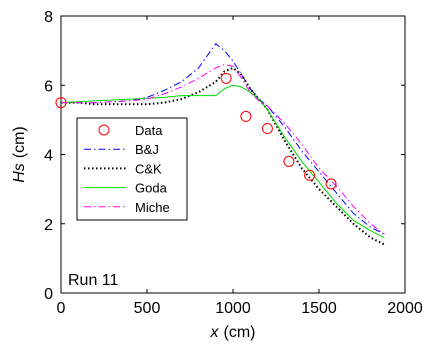 This screenshot has width=436, height=347. I want to click on y-tick-label: 2, so click(48, 225).